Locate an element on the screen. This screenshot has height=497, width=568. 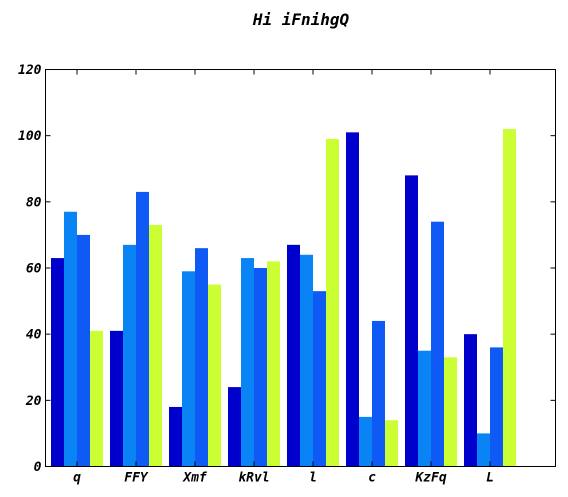
y-tick-label: 80 is located at coordinates (34, 202).